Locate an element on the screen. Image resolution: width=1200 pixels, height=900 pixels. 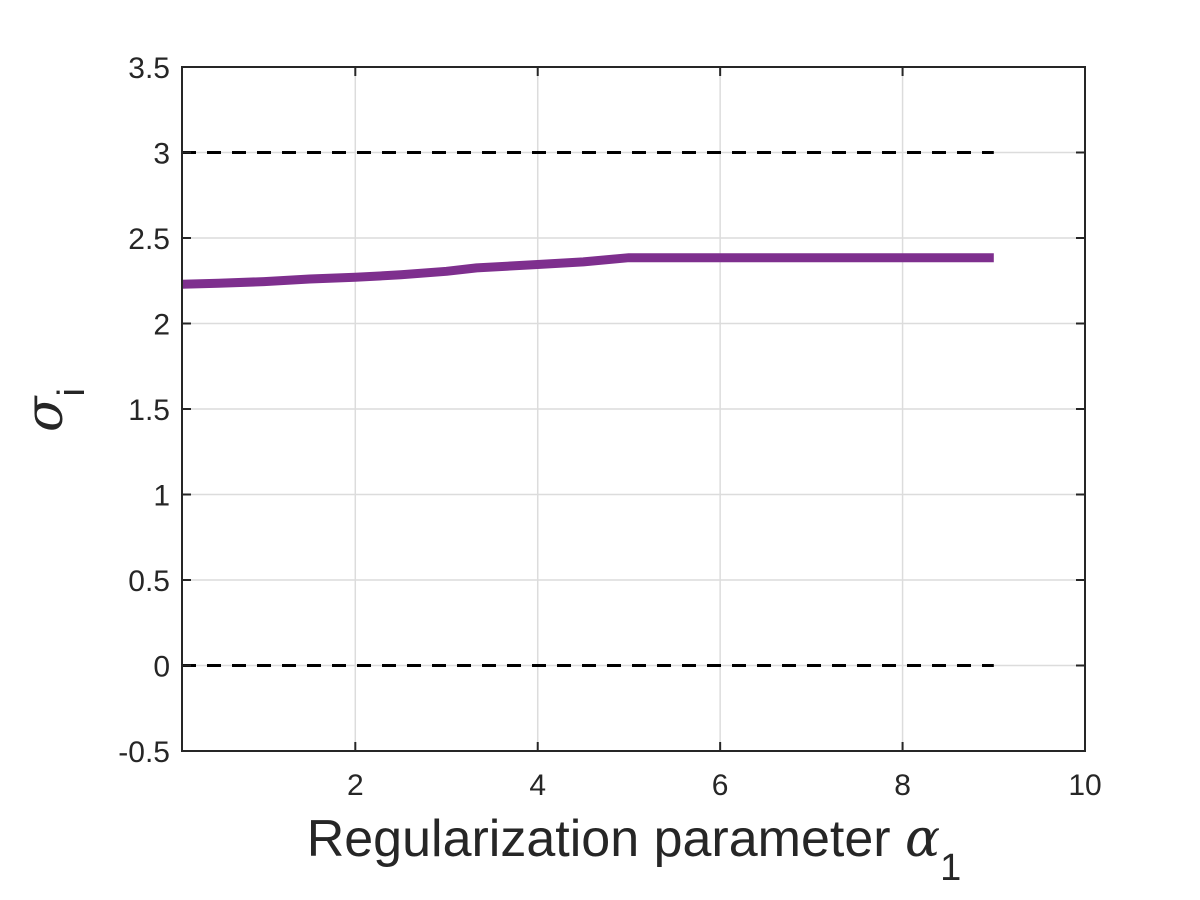
y-tick-label: 3 is located at coordinates (161, 154).